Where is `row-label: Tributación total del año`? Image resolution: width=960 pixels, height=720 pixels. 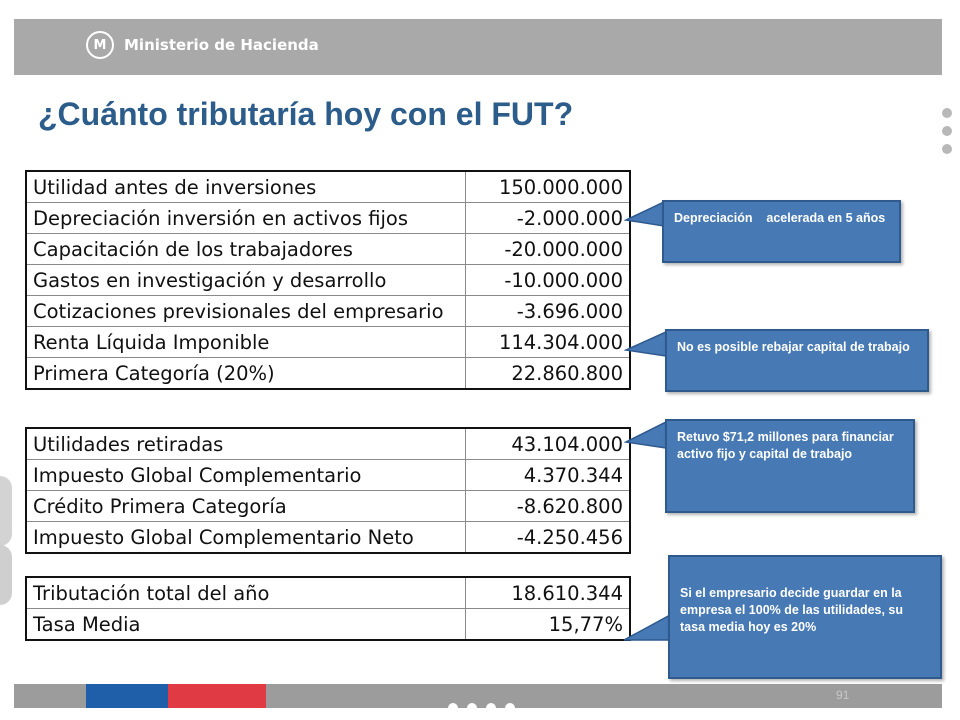 row-label: Tributación total del año is located at coordinates (245, 592).